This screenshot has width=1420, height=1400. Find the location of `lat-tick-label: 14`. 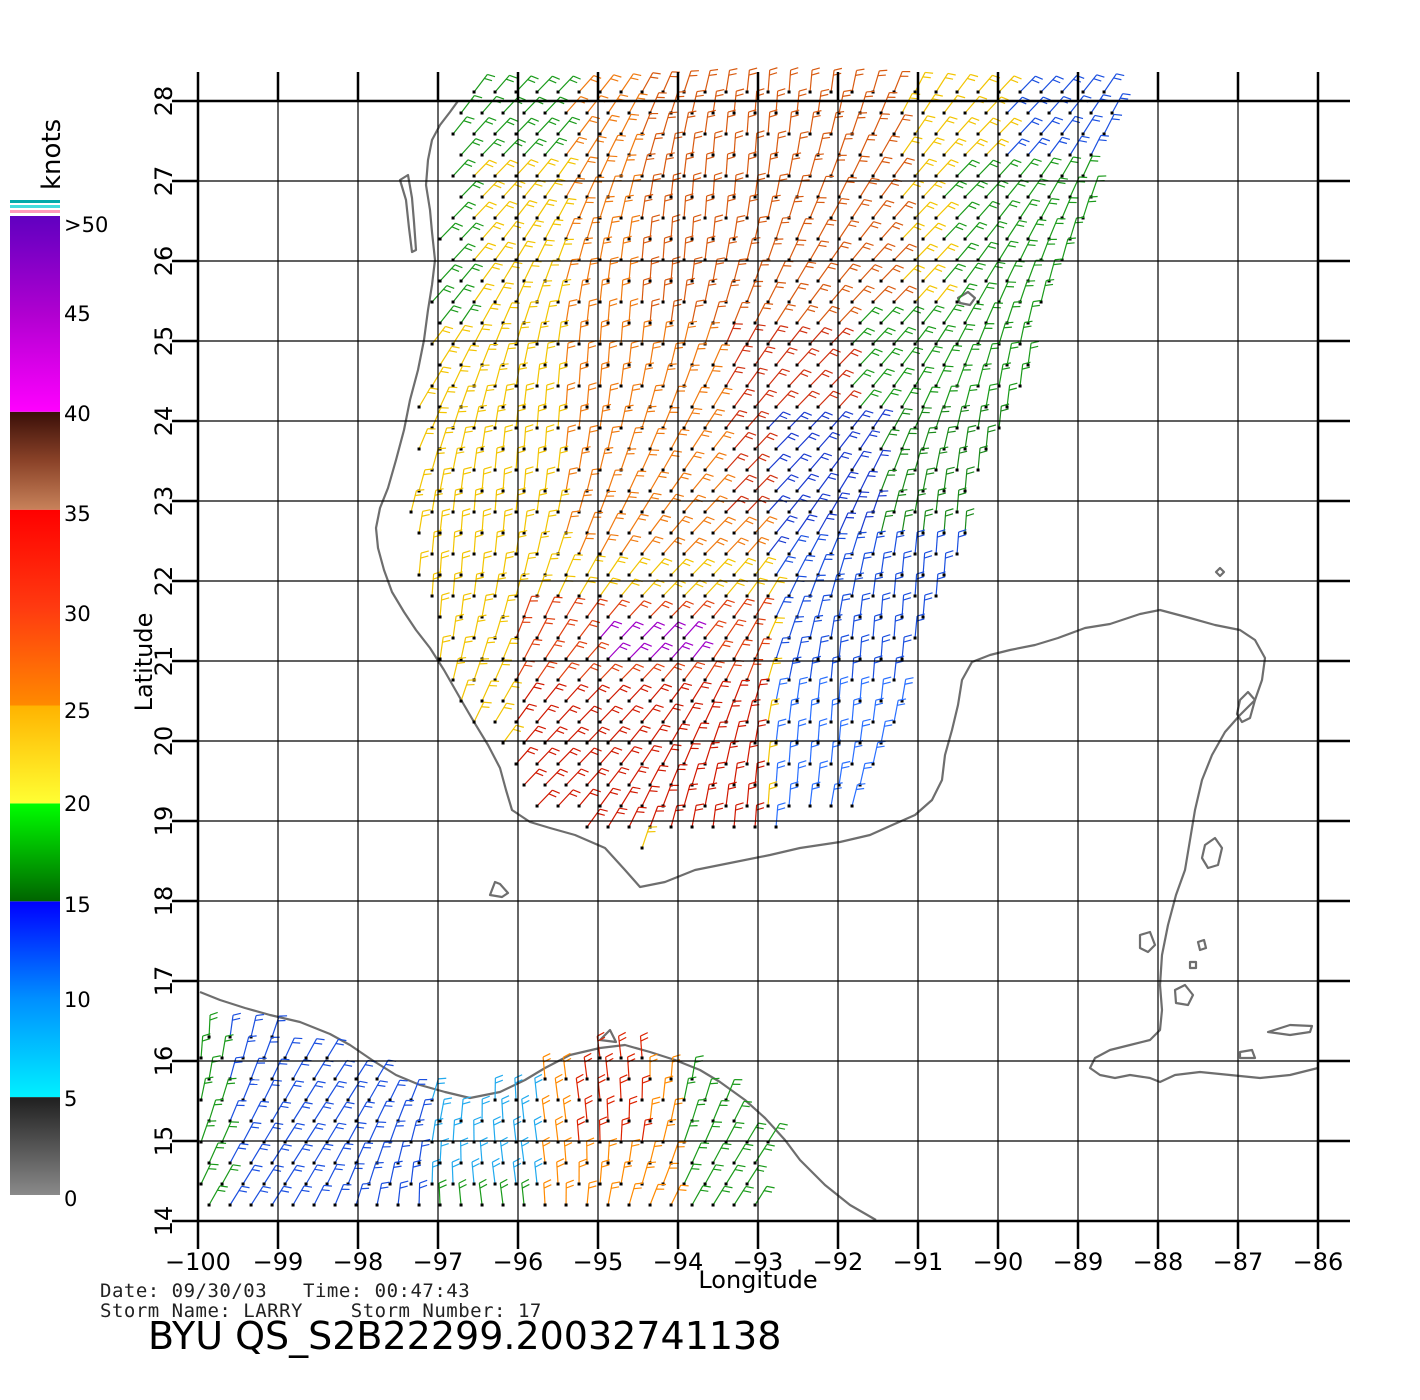

lat-tick-label: 14 is located at coordinates (164, 1221).